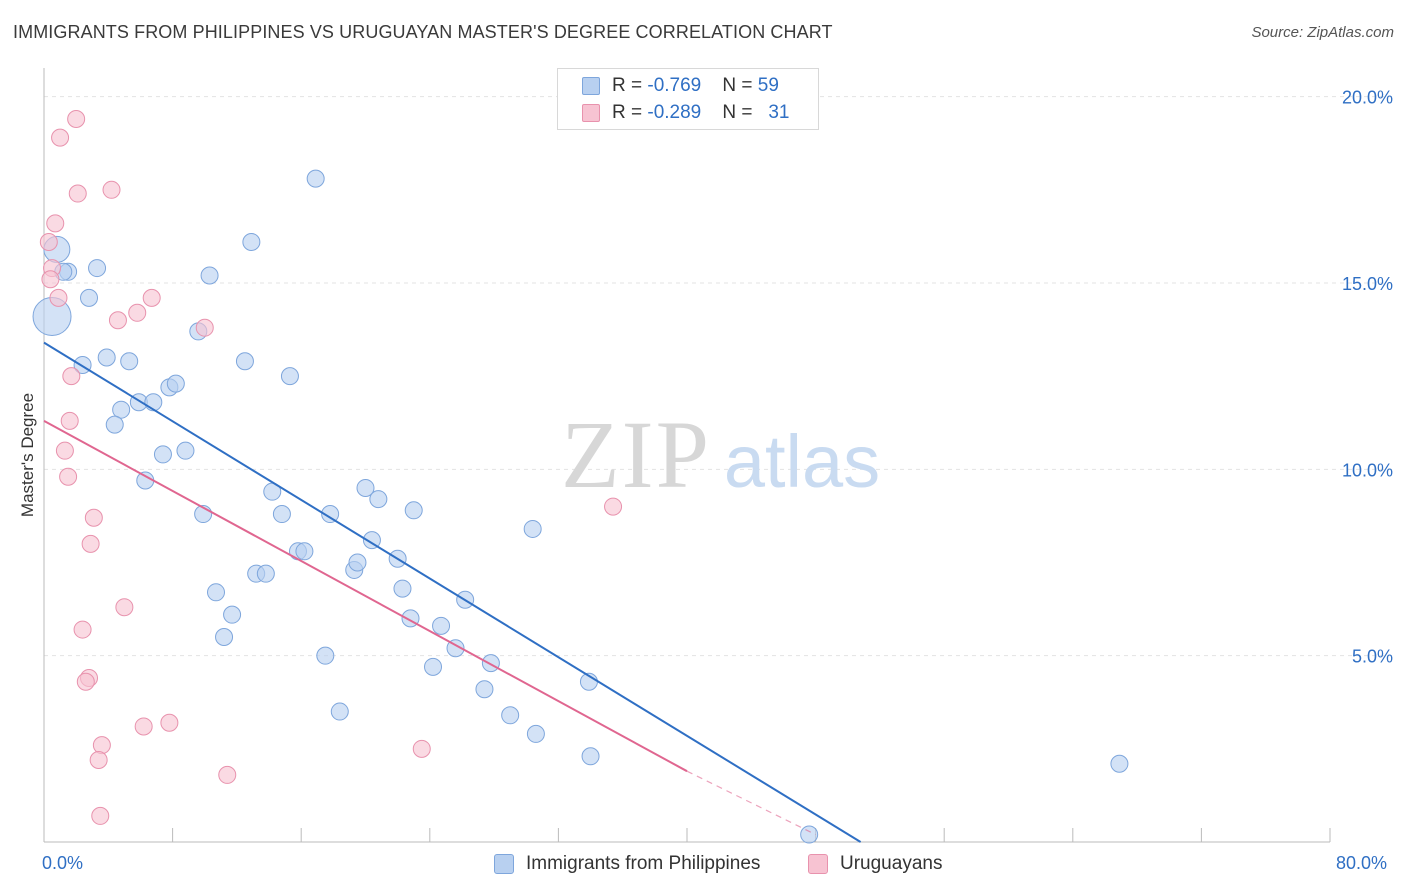  What do you see at coordinates (630, 112) in the screenshot?
I see `legend-r-label: R =` at bounding box center [630, 112].